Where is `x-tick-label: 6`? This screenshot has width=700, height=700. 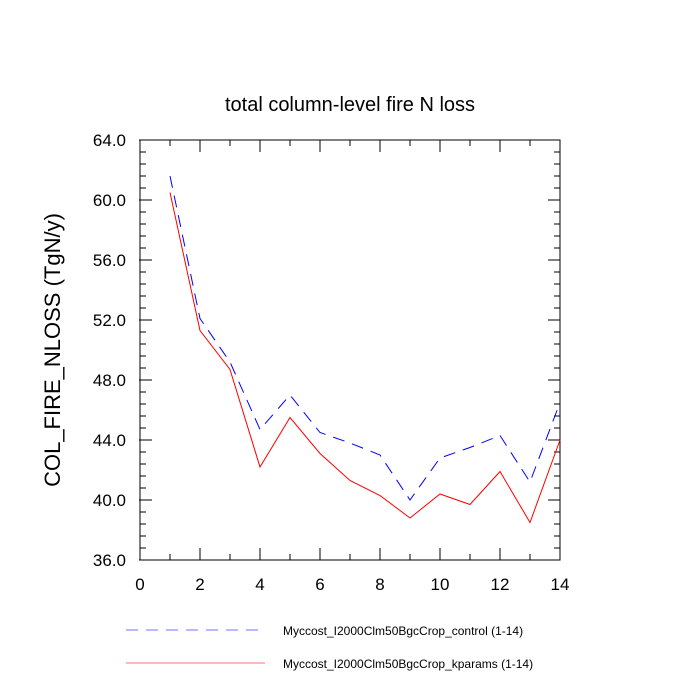 x-tick-label: 6 is located at coordinates (319, 584).